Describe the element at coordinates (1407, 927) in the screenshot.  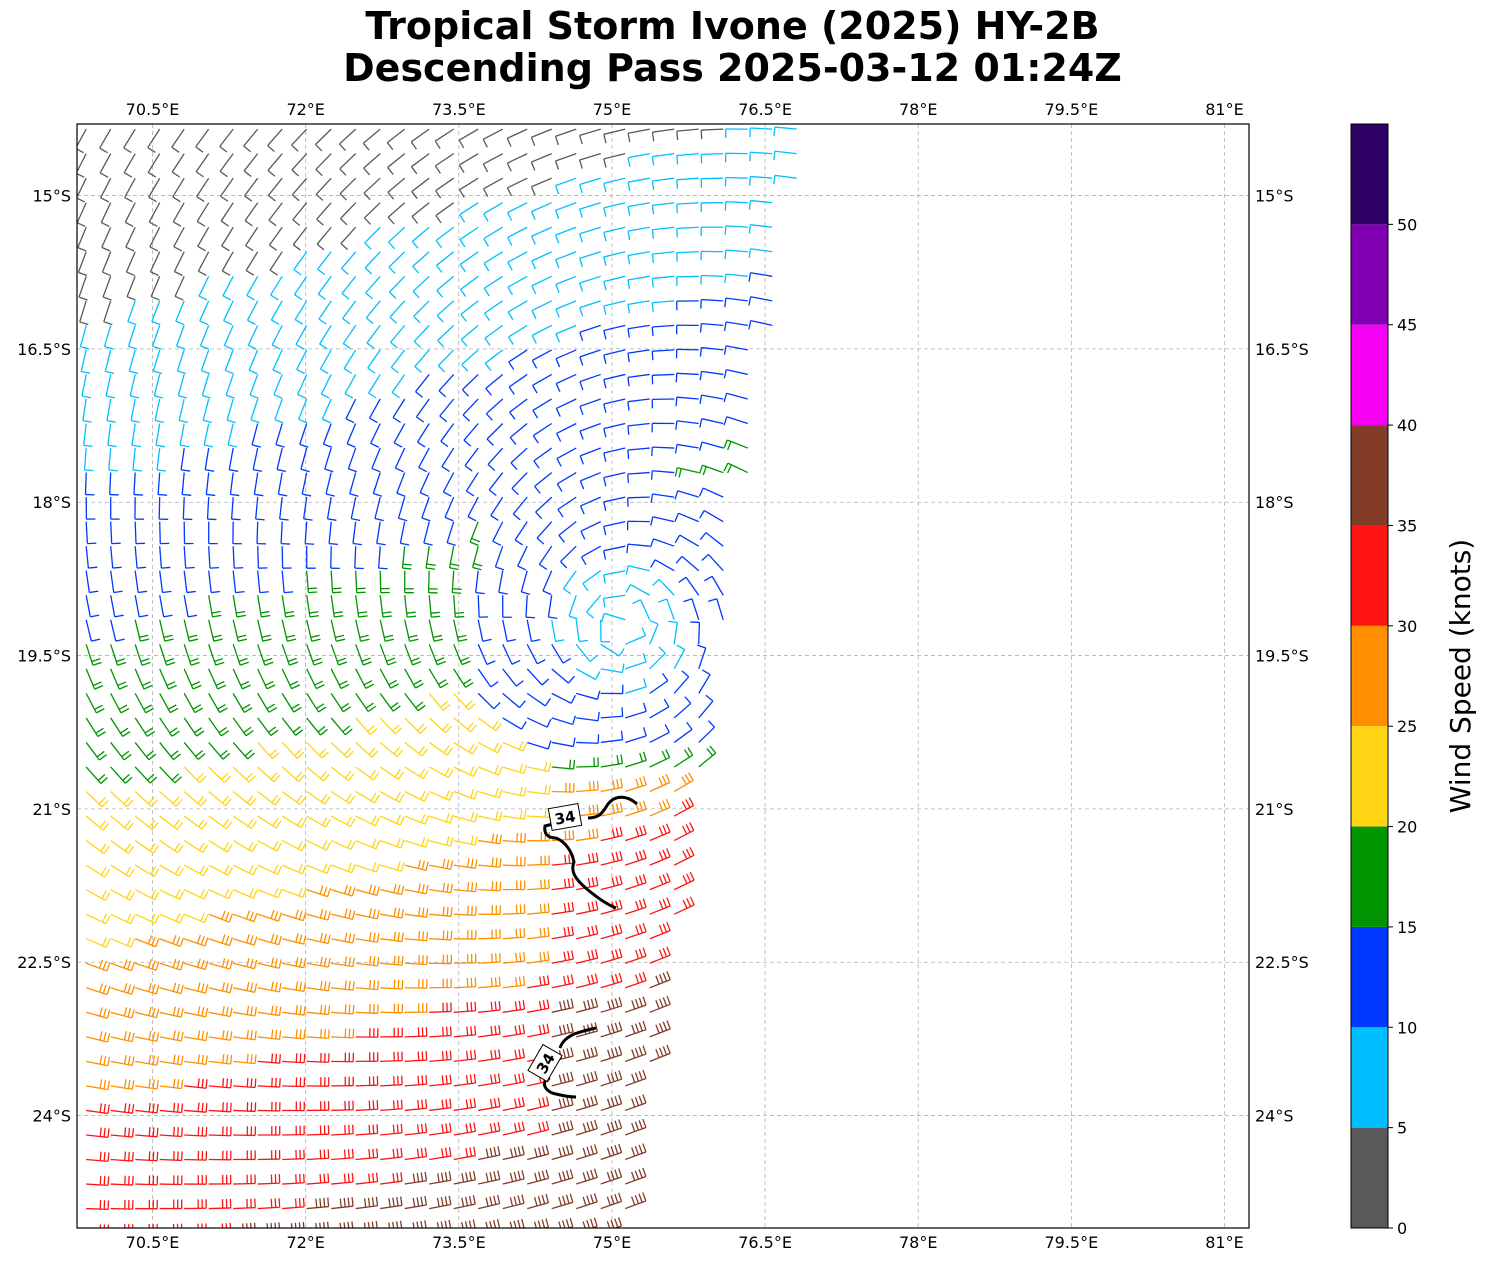
I see `colorbar-tick-label: 15` at that location.